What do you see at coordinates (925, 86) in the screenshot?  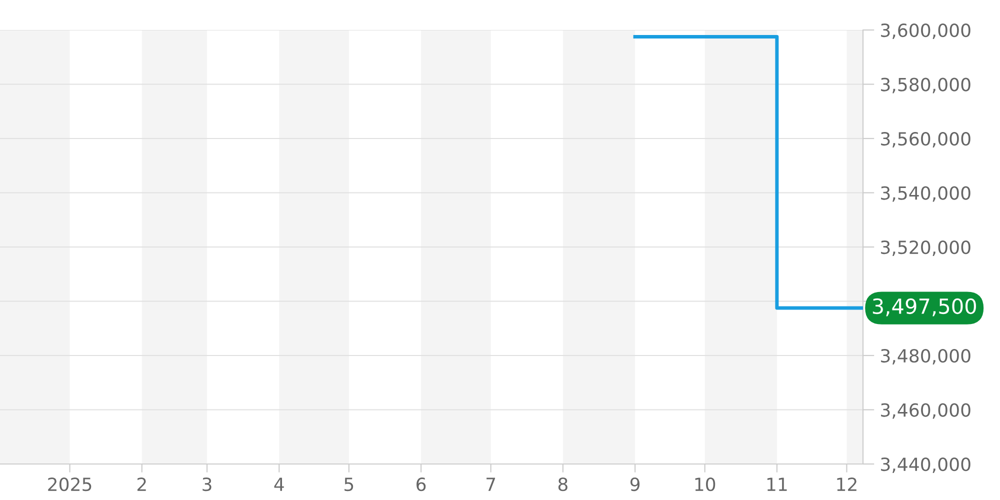 I see `y-tick-label: 3,580,000` at bounding box center [925, 86].